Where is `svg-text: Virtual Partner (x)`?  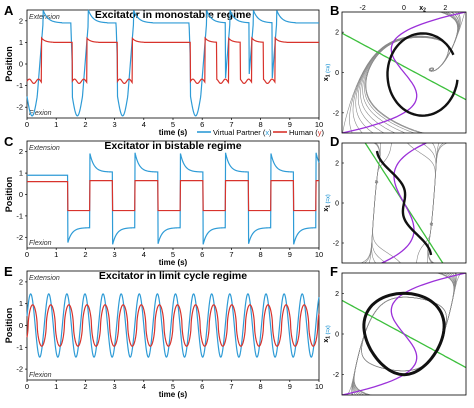
svg-text: Virtual Partner (x) is located at coordinates (242, 132).